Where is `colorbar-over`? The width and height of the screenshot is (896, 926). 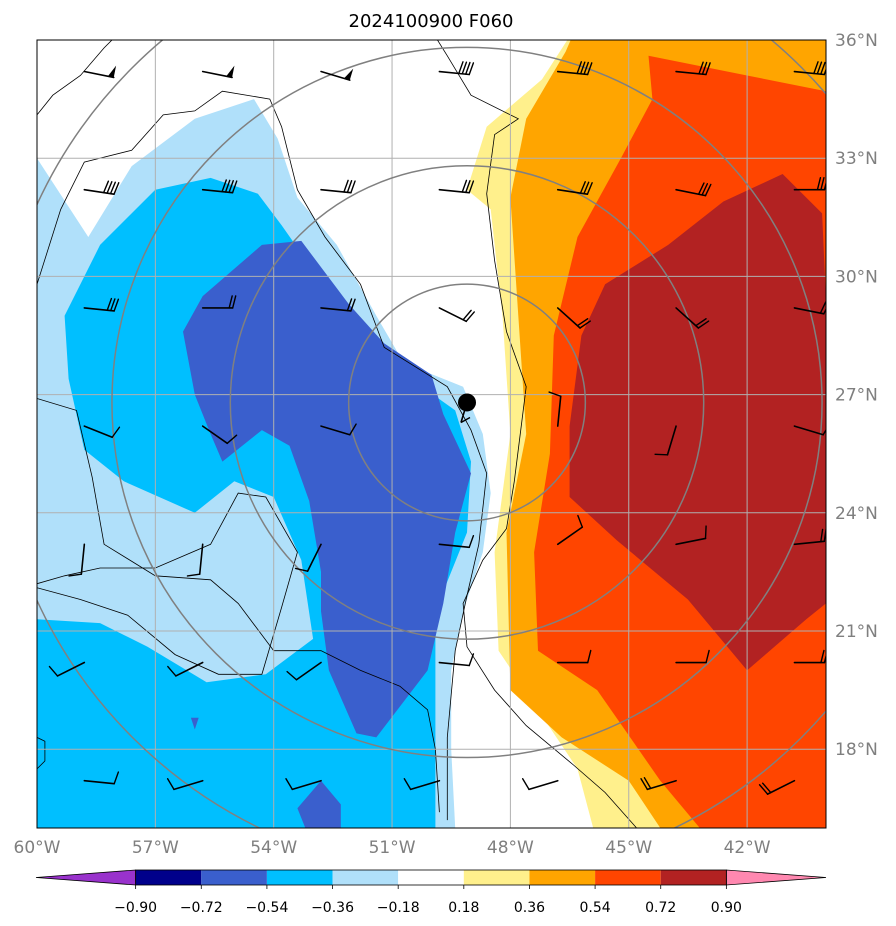 colorbar-over is located at coordinates (776, 877).